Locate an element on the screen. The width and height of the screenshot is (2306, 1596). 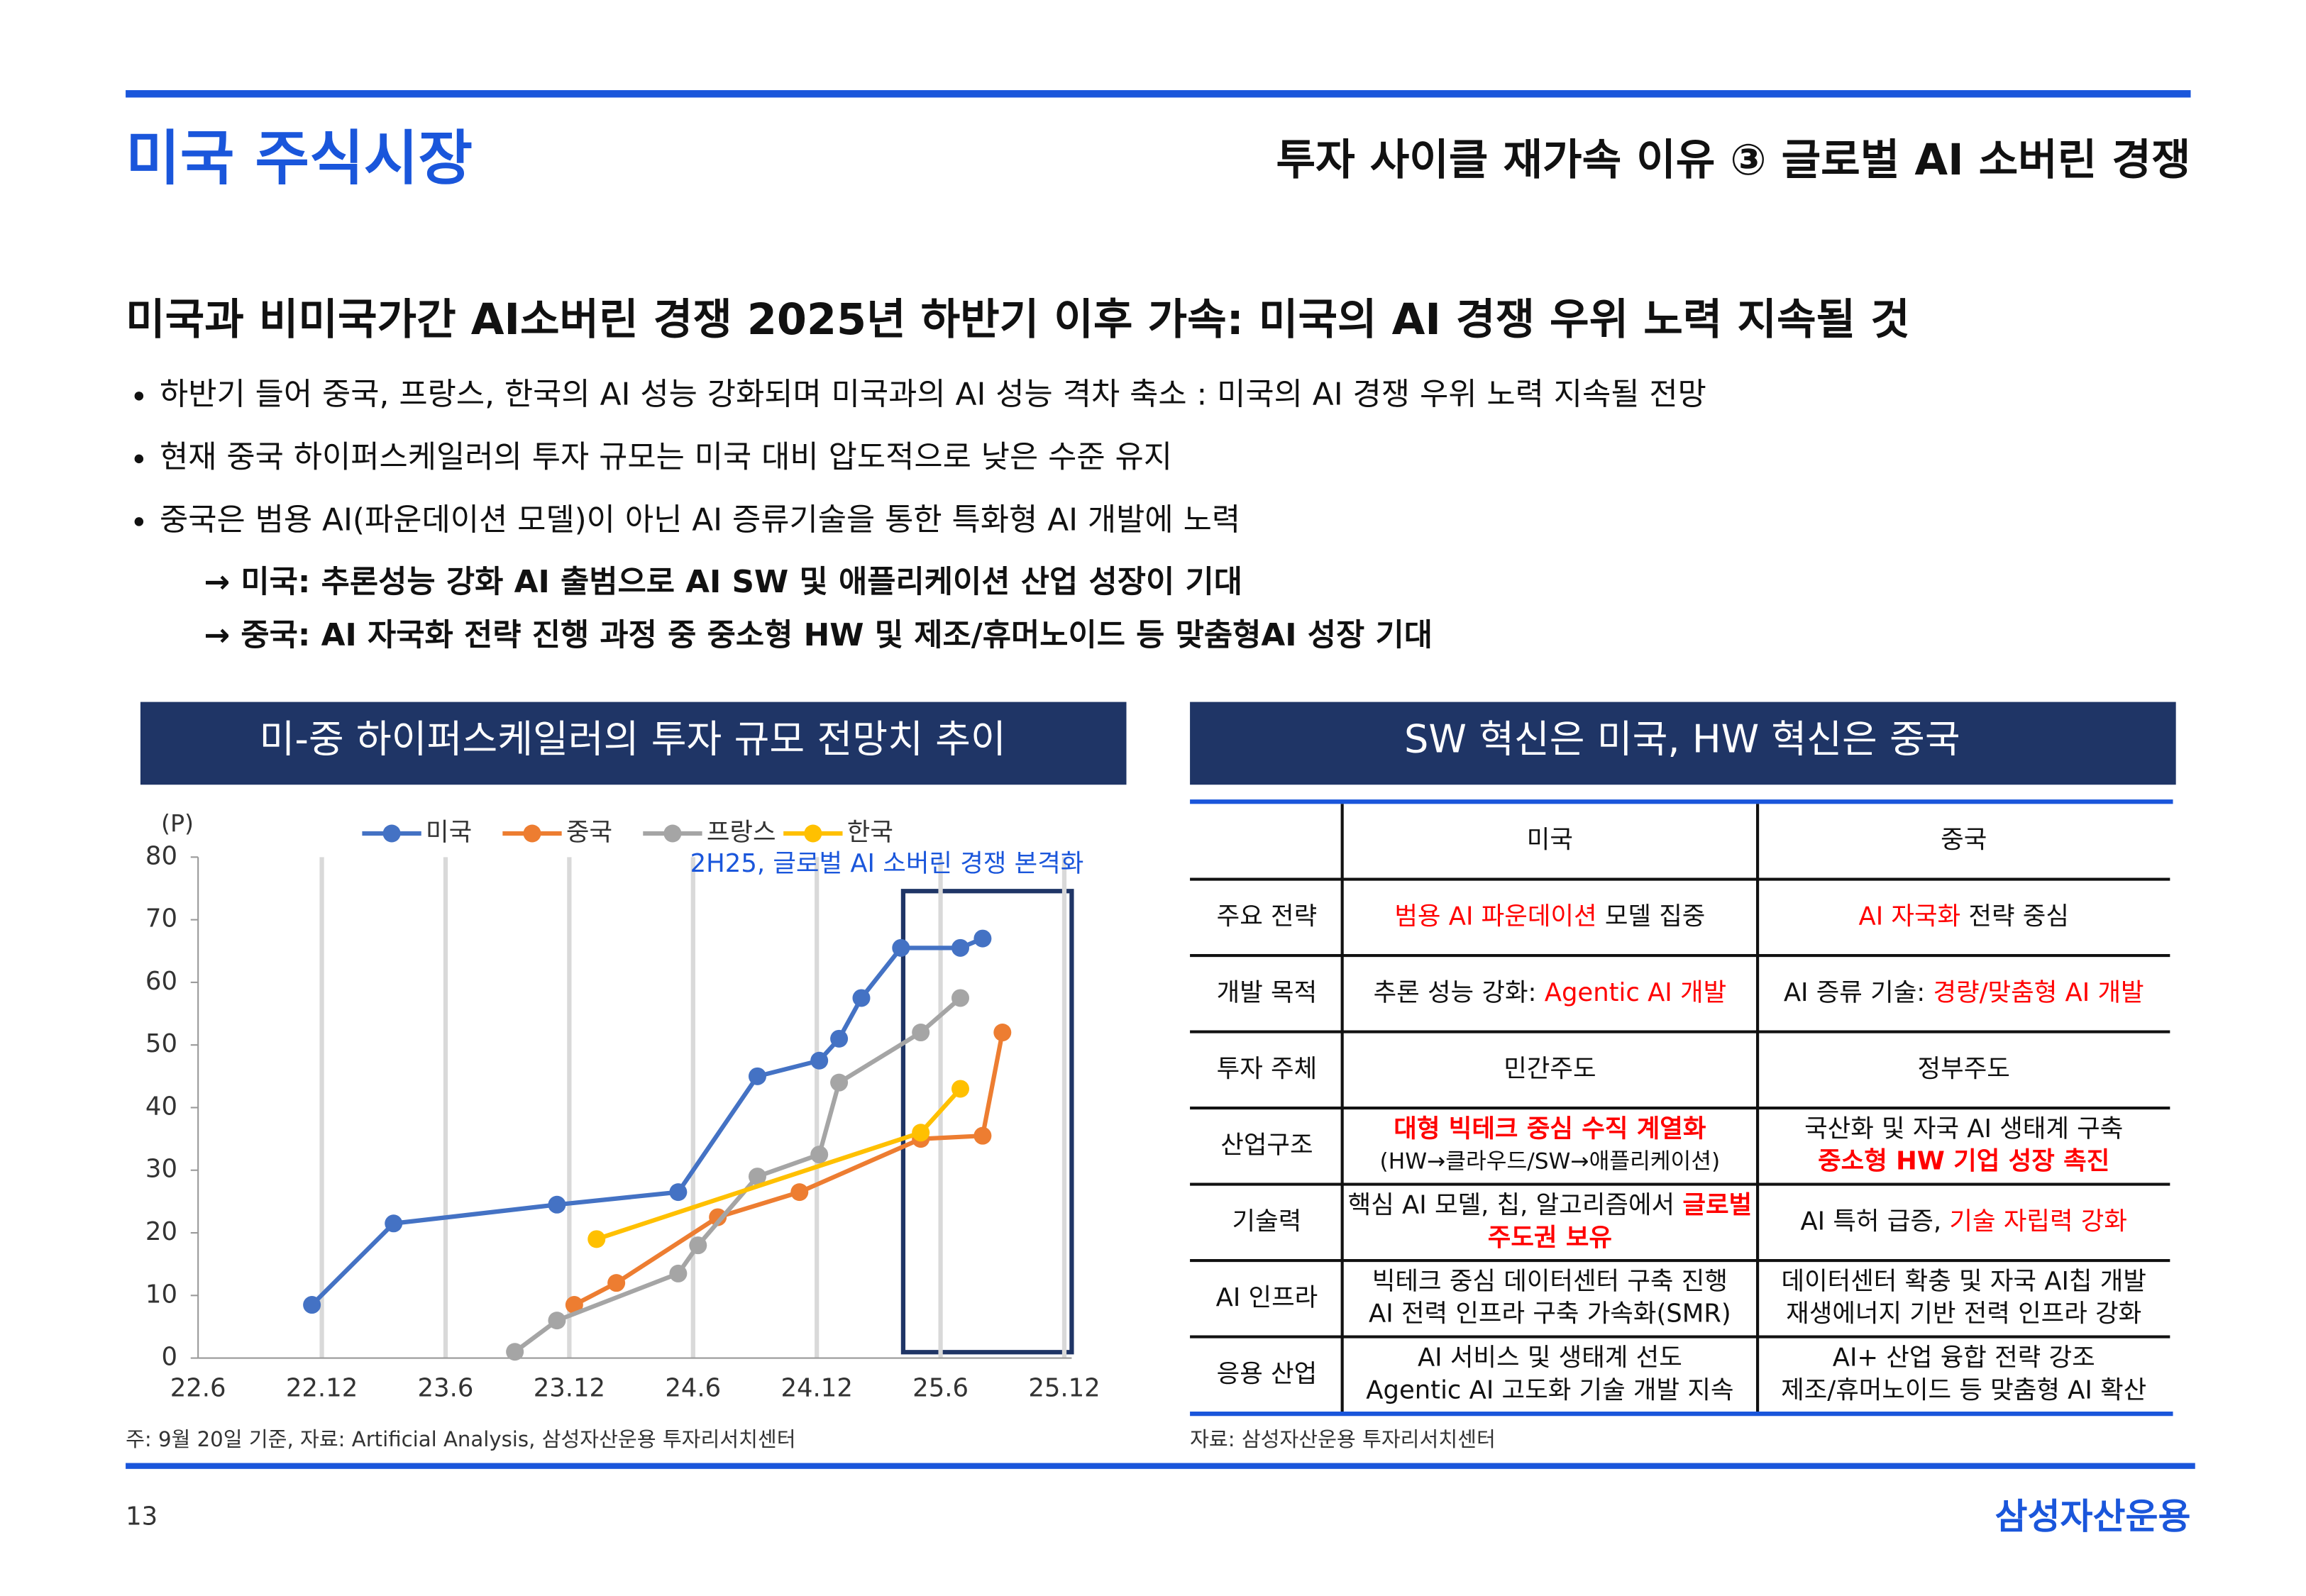
x-tick-label: 24.6 is located at coordinates (693, 1387).